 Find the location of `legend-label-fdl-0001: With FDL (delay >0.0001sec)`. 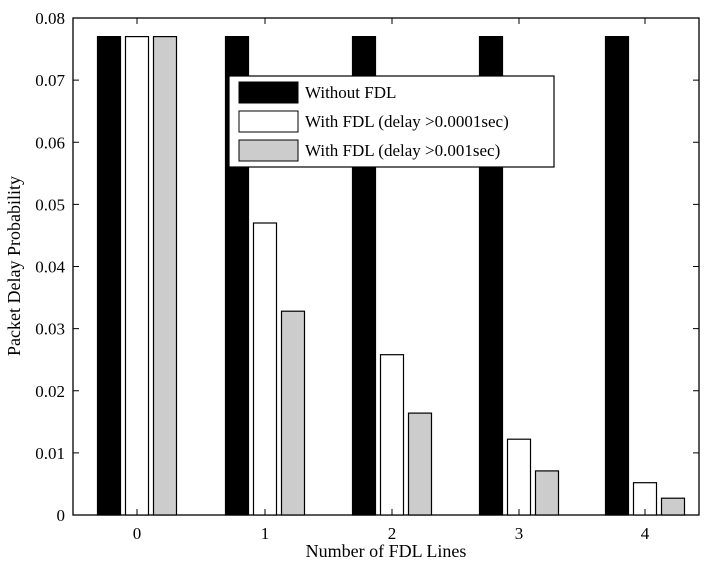

legend-label-fdl-0001: With FDL (delay >0.0001sec) is located at coordinates (407, 121).